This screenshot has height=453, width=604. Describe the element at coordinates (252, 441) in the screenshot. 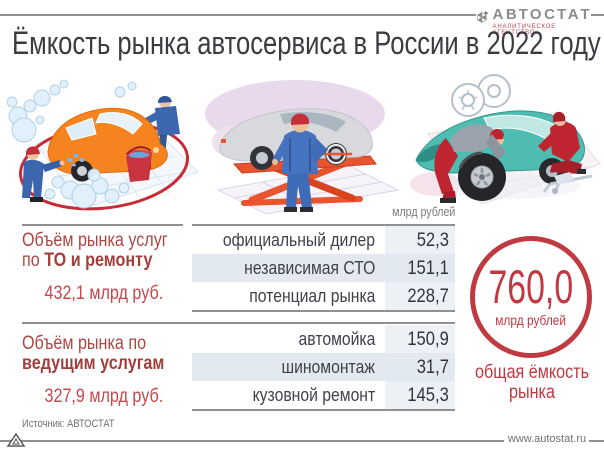

I see `bottom-divider` at that location.